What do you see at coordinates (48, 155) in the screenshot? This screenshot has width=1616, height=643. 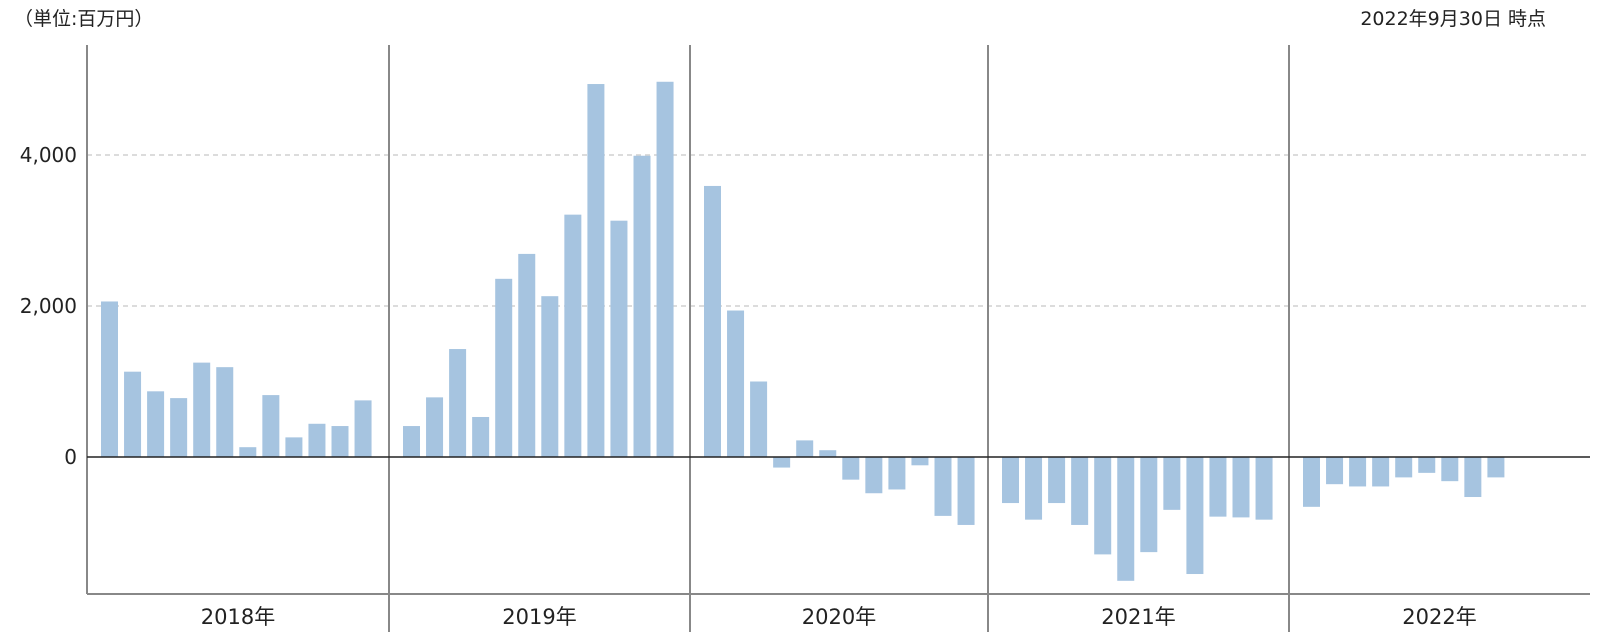 I see `y-tick-label: 4,000` at bounding box center [48, 155].